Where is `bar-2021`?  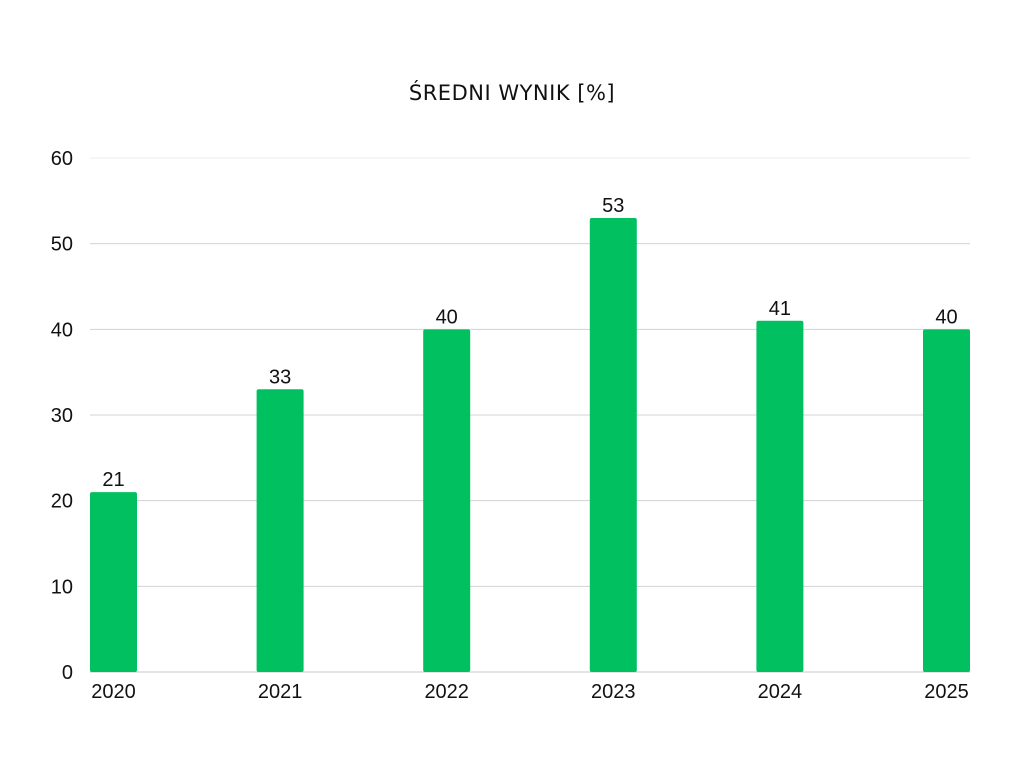
bar-2021 is located at coordinates (280, 530).